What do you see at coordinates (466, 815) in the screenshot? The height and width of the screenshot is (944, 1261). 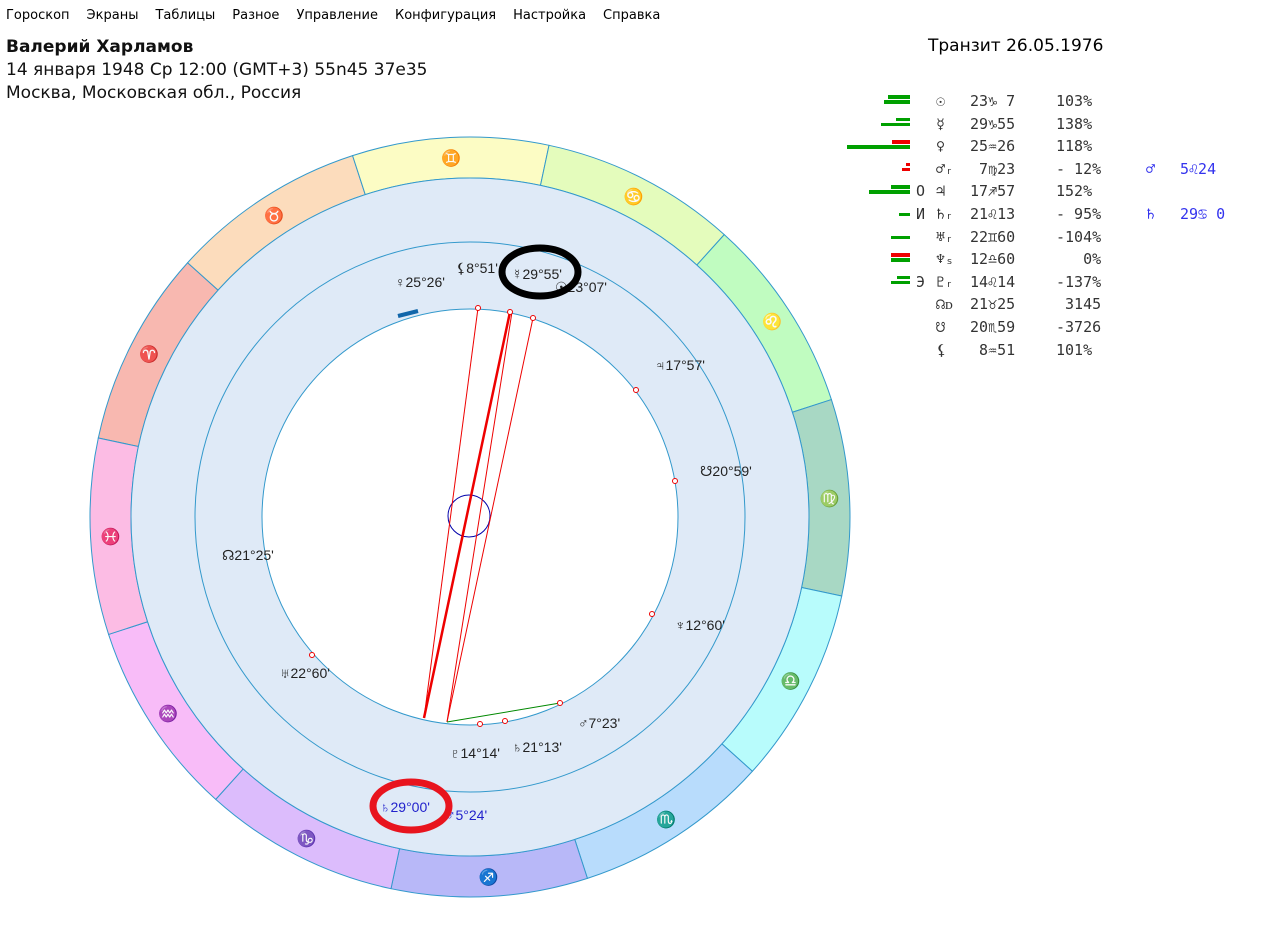 I see `transit-mars-label: ♂5°24'` at bounding box center [466, 815].